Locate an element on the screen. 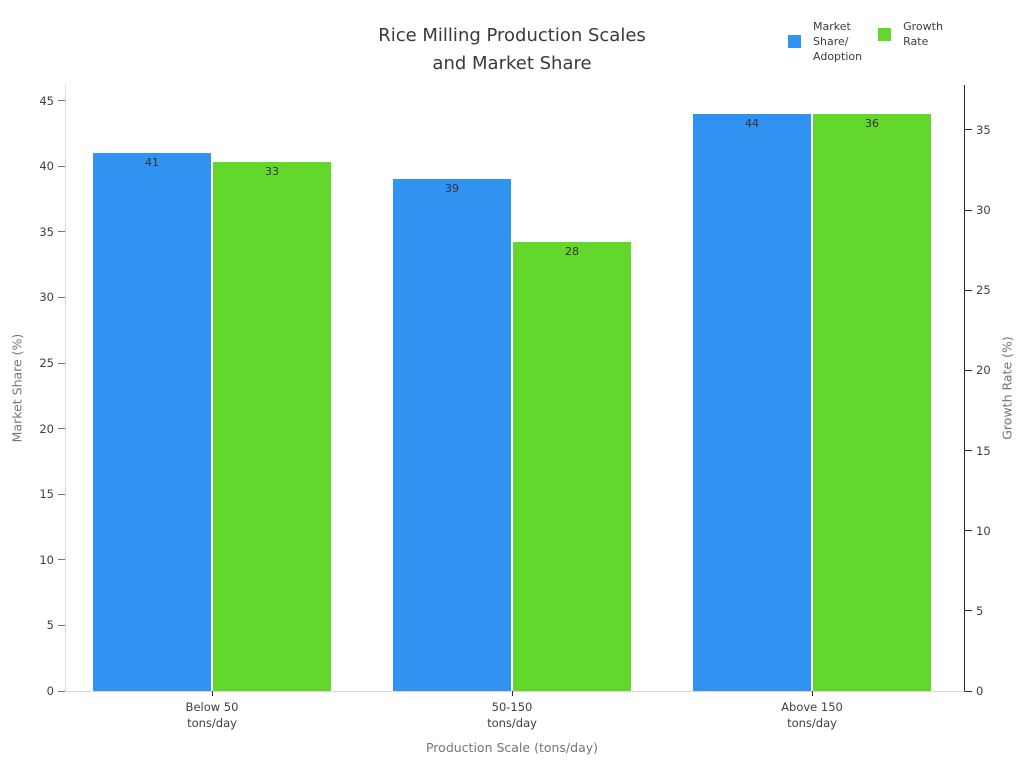 The width and height of the screenshot is (1024, 768). bar: 33 is located at coordinates (272, 426).